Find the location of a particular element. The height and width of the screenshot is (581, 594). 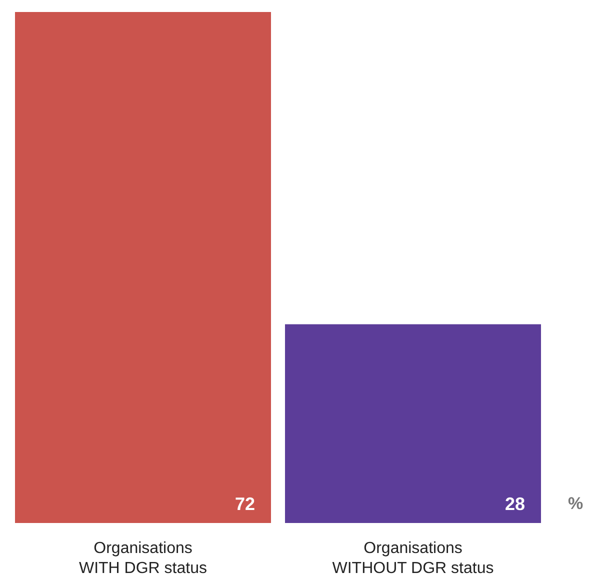

data-label: 28 is located at coordinates (514, 504).